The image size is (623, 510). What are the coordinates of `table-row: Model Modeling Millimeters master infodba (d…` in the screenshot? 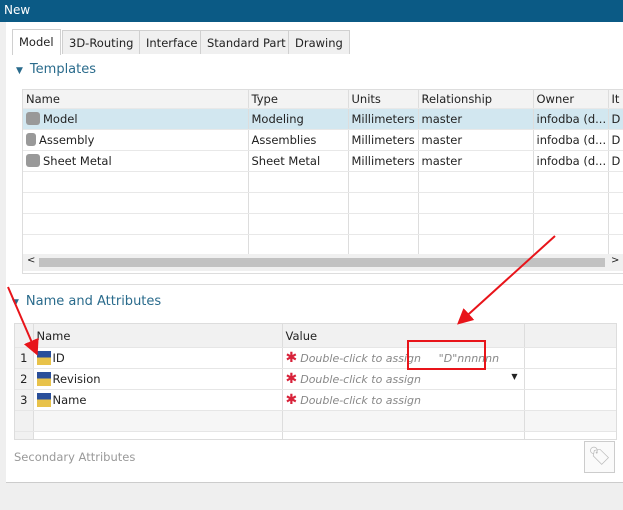 It's located at (323, 119).